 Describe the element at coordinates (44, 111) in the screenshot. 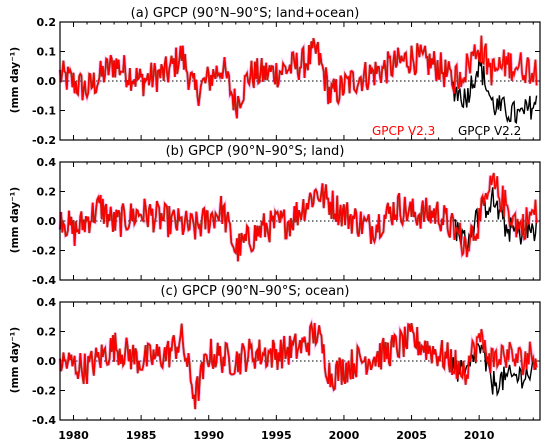

I see `ytick-label: -0.1` at that location.